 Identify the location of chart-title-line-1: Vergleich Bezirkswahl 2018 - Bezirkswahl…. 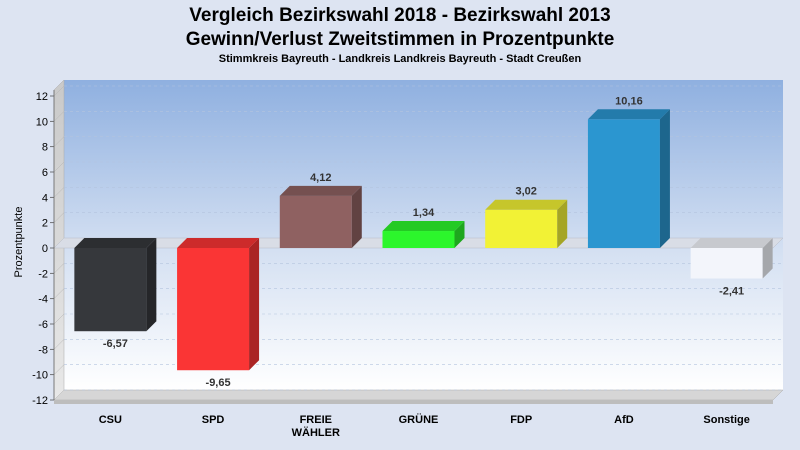
(400, 15).